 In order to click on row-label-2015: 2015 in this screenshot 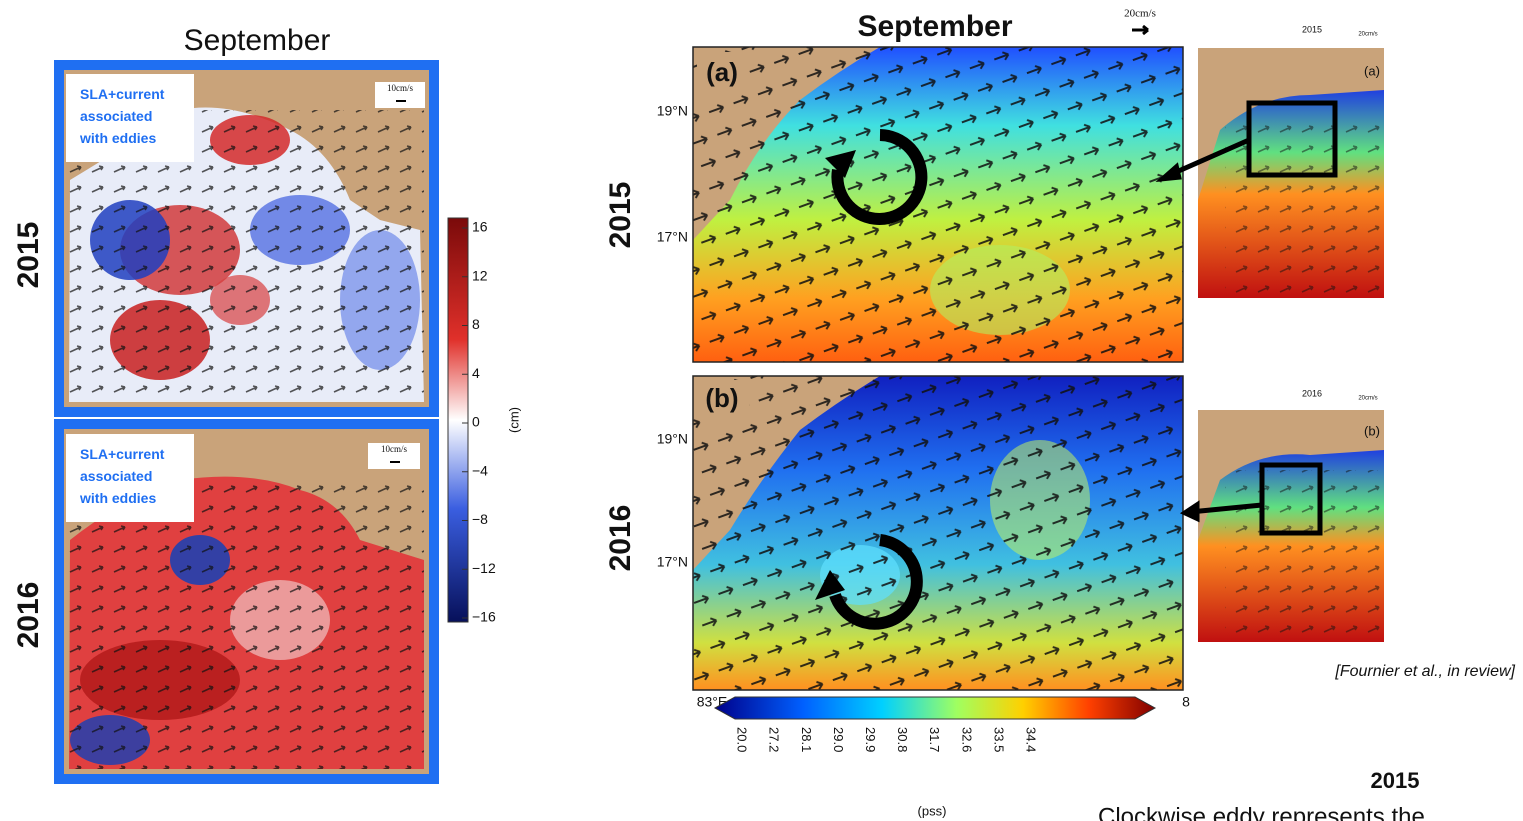, I will do `click(28, 255)`.